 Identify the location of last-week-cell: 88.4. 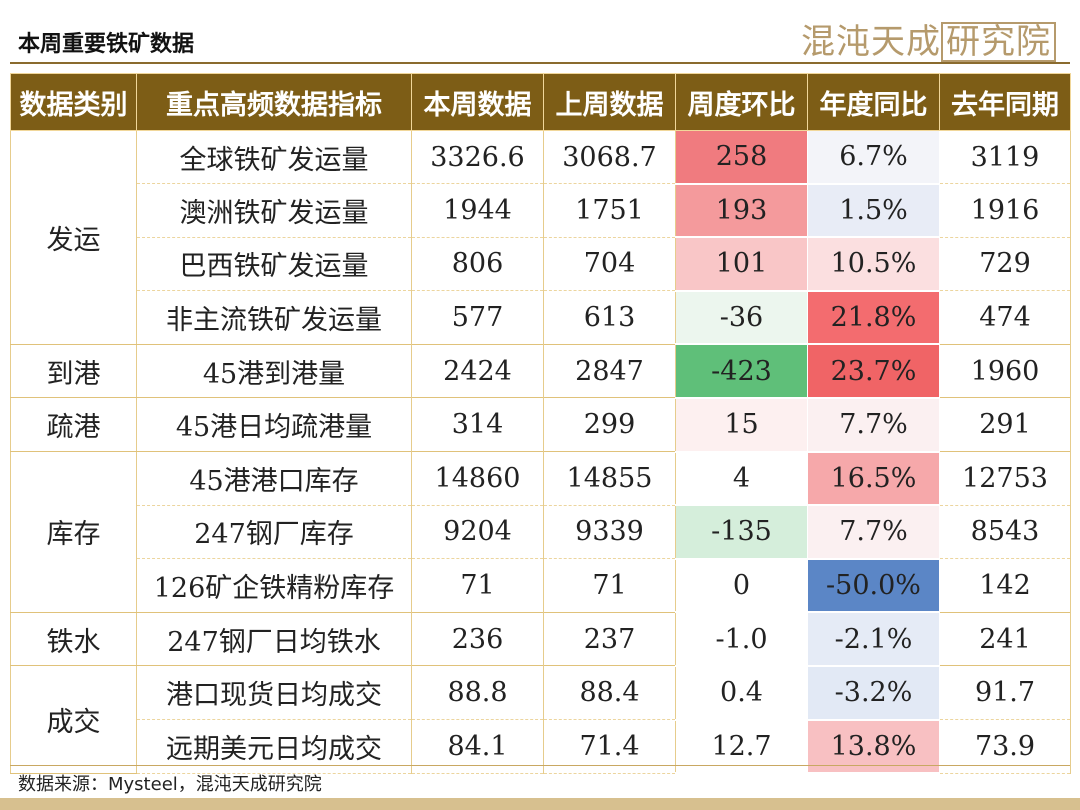
(609, 693).